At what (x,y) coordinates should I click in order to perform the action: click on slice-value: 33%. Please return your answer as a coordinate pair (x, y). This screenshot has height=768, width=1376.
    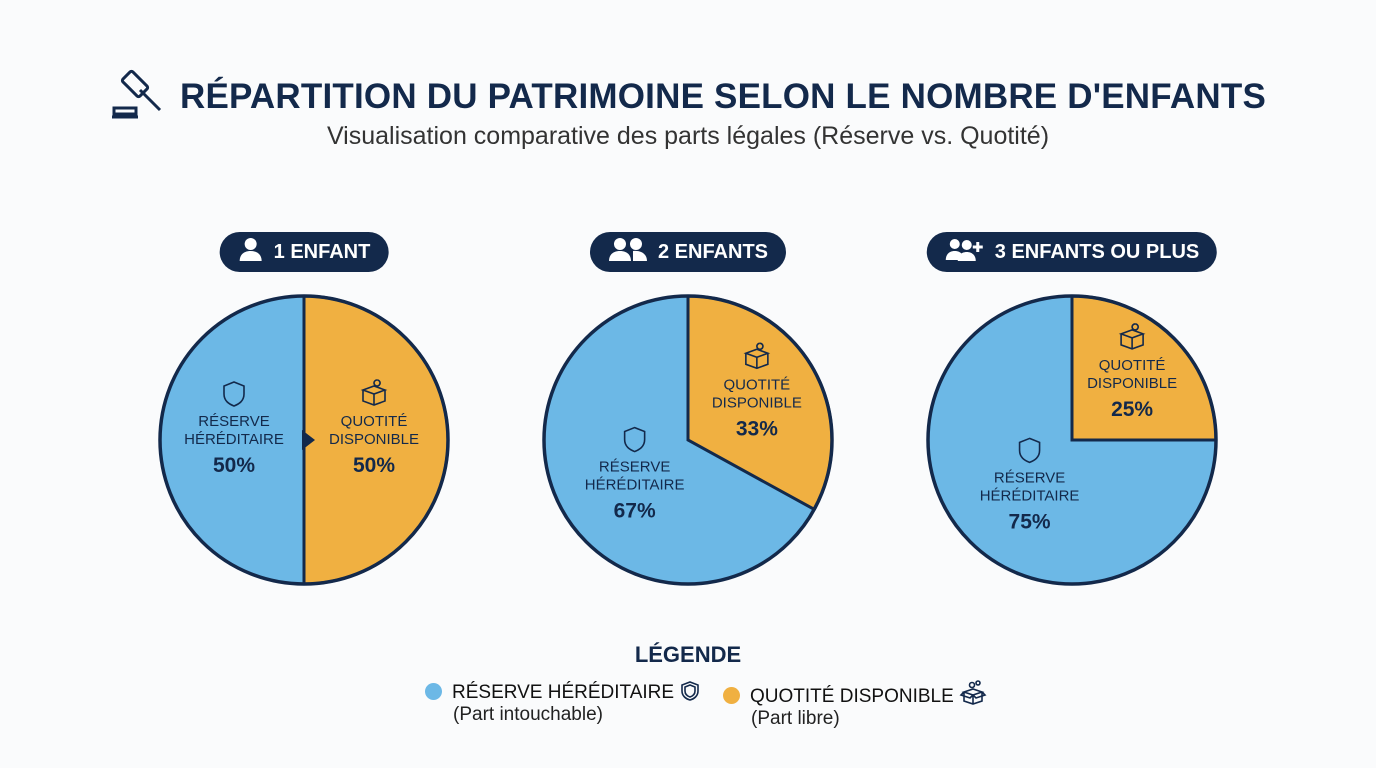
    Looking at the image, I should click on (757, 428).